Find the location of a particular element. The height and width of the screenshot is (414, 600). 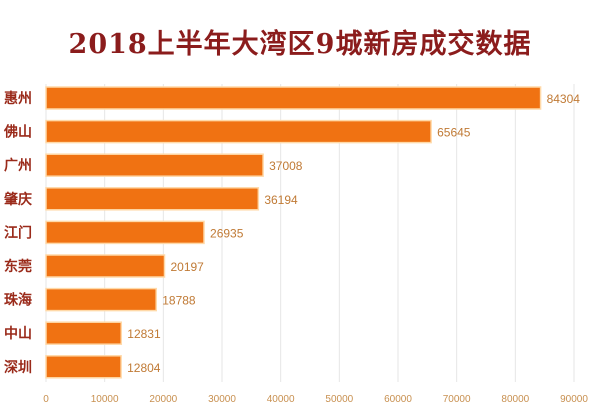

value-label: 20197 is located at coordinates (187, 267).